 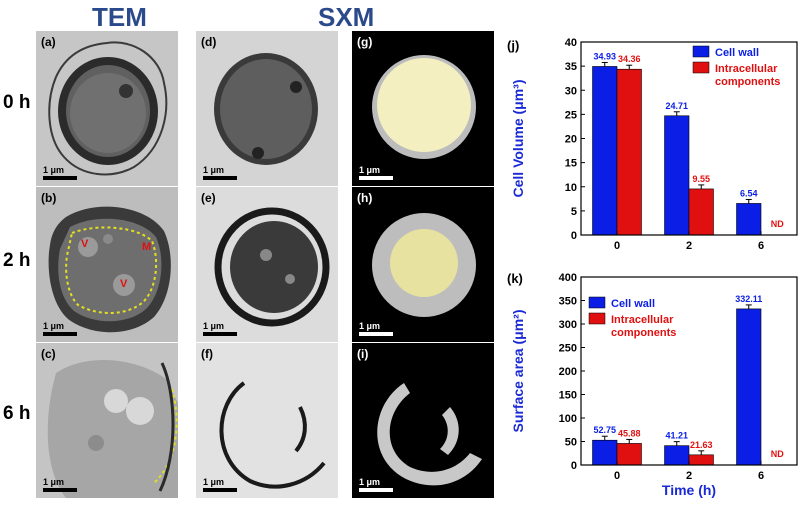 I want to click on y-axis-label: Cell Volume (μm³), so click(x=518, y=139).